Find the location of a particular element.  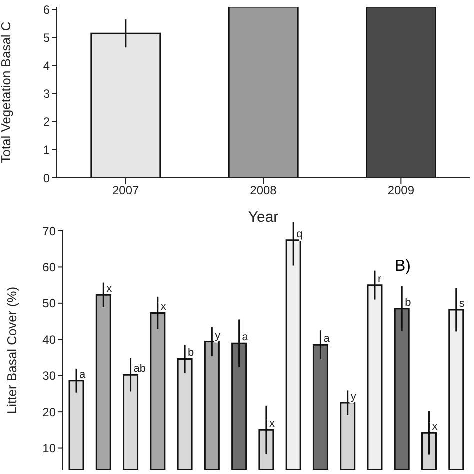

y-tick-label: 20 is located at coordinates (49, 412).